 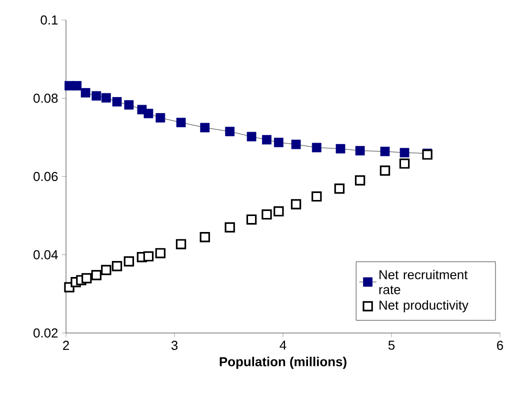 I want to click on legend-label: Net productivity, so click(x=424, y=306).